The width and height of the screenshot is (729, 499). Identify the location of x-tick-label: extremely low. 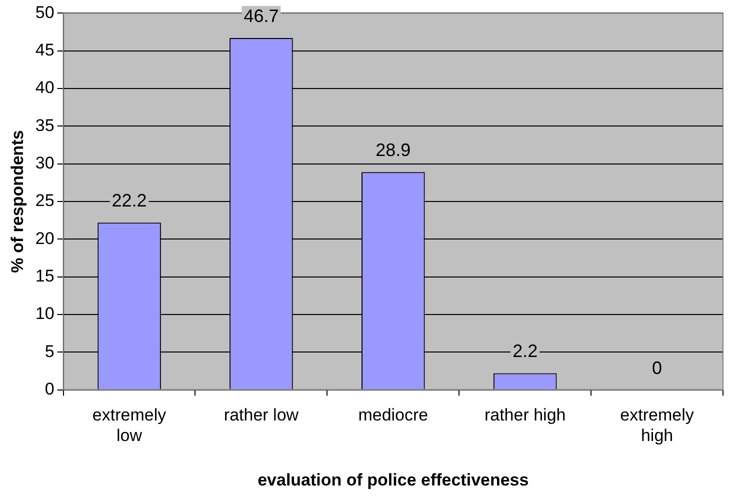
(129, 426).